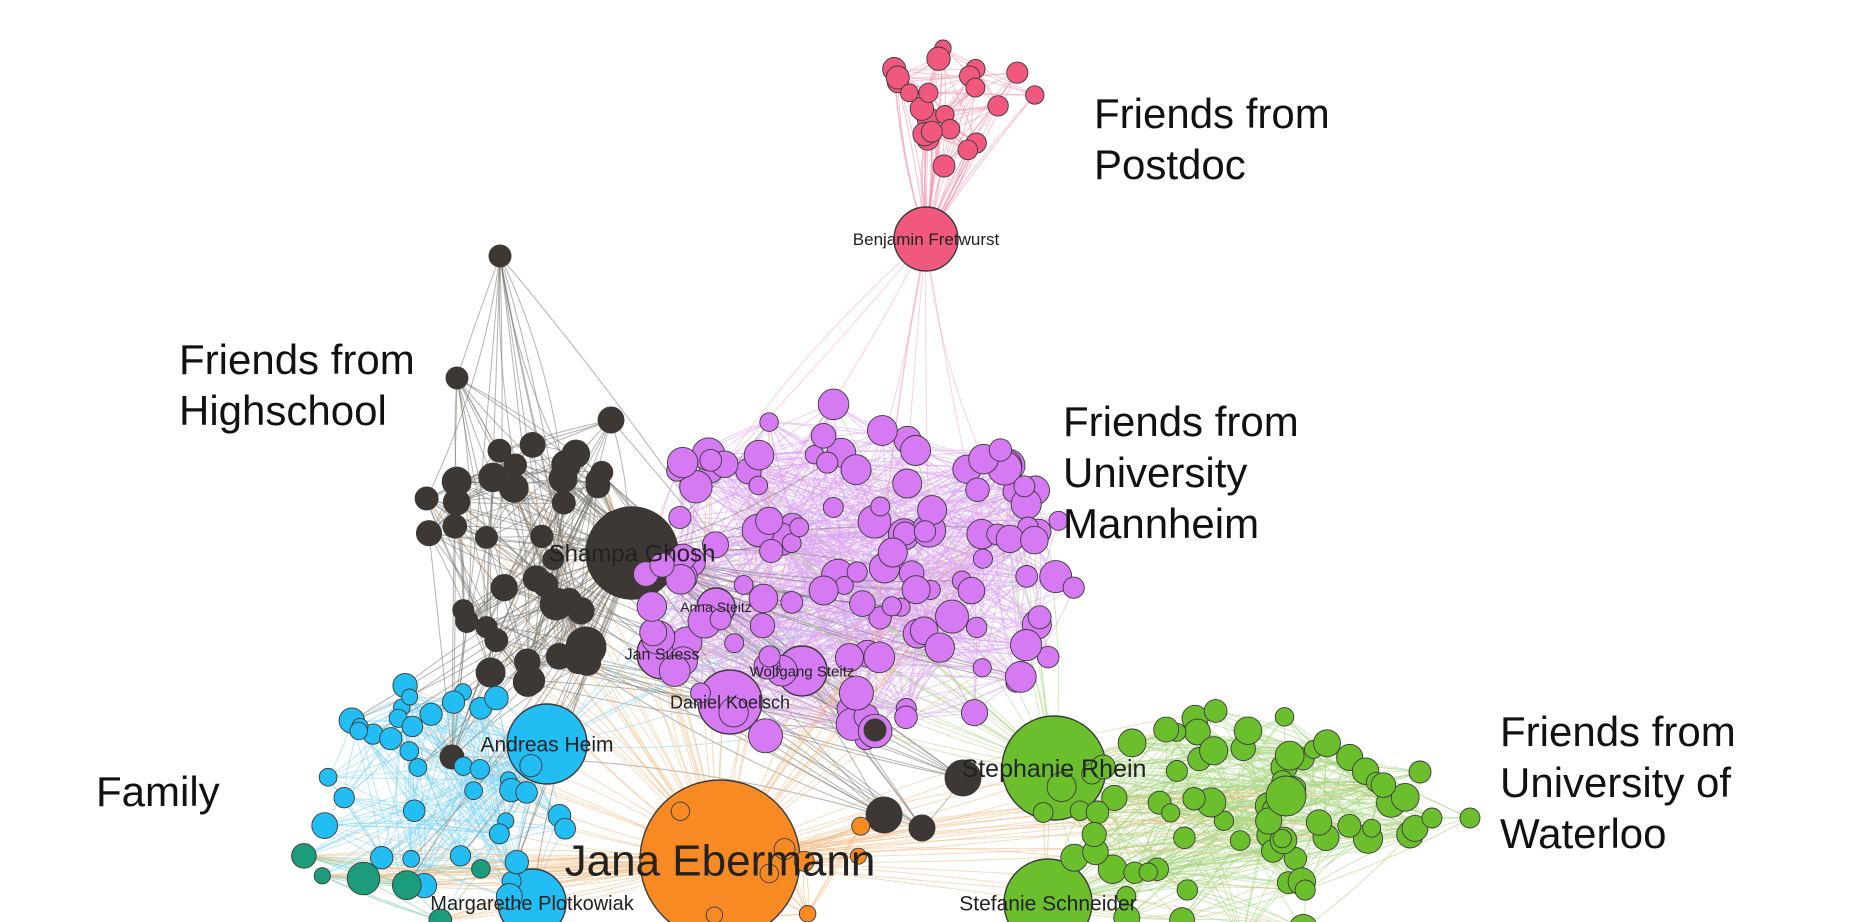 The width and height of the screenshot is (1868, 922). What do you see at coordinates (546, 744) in the screenshot?
I see `node-label-andreas: Andreas Heim` at bounding box center [546, 744].